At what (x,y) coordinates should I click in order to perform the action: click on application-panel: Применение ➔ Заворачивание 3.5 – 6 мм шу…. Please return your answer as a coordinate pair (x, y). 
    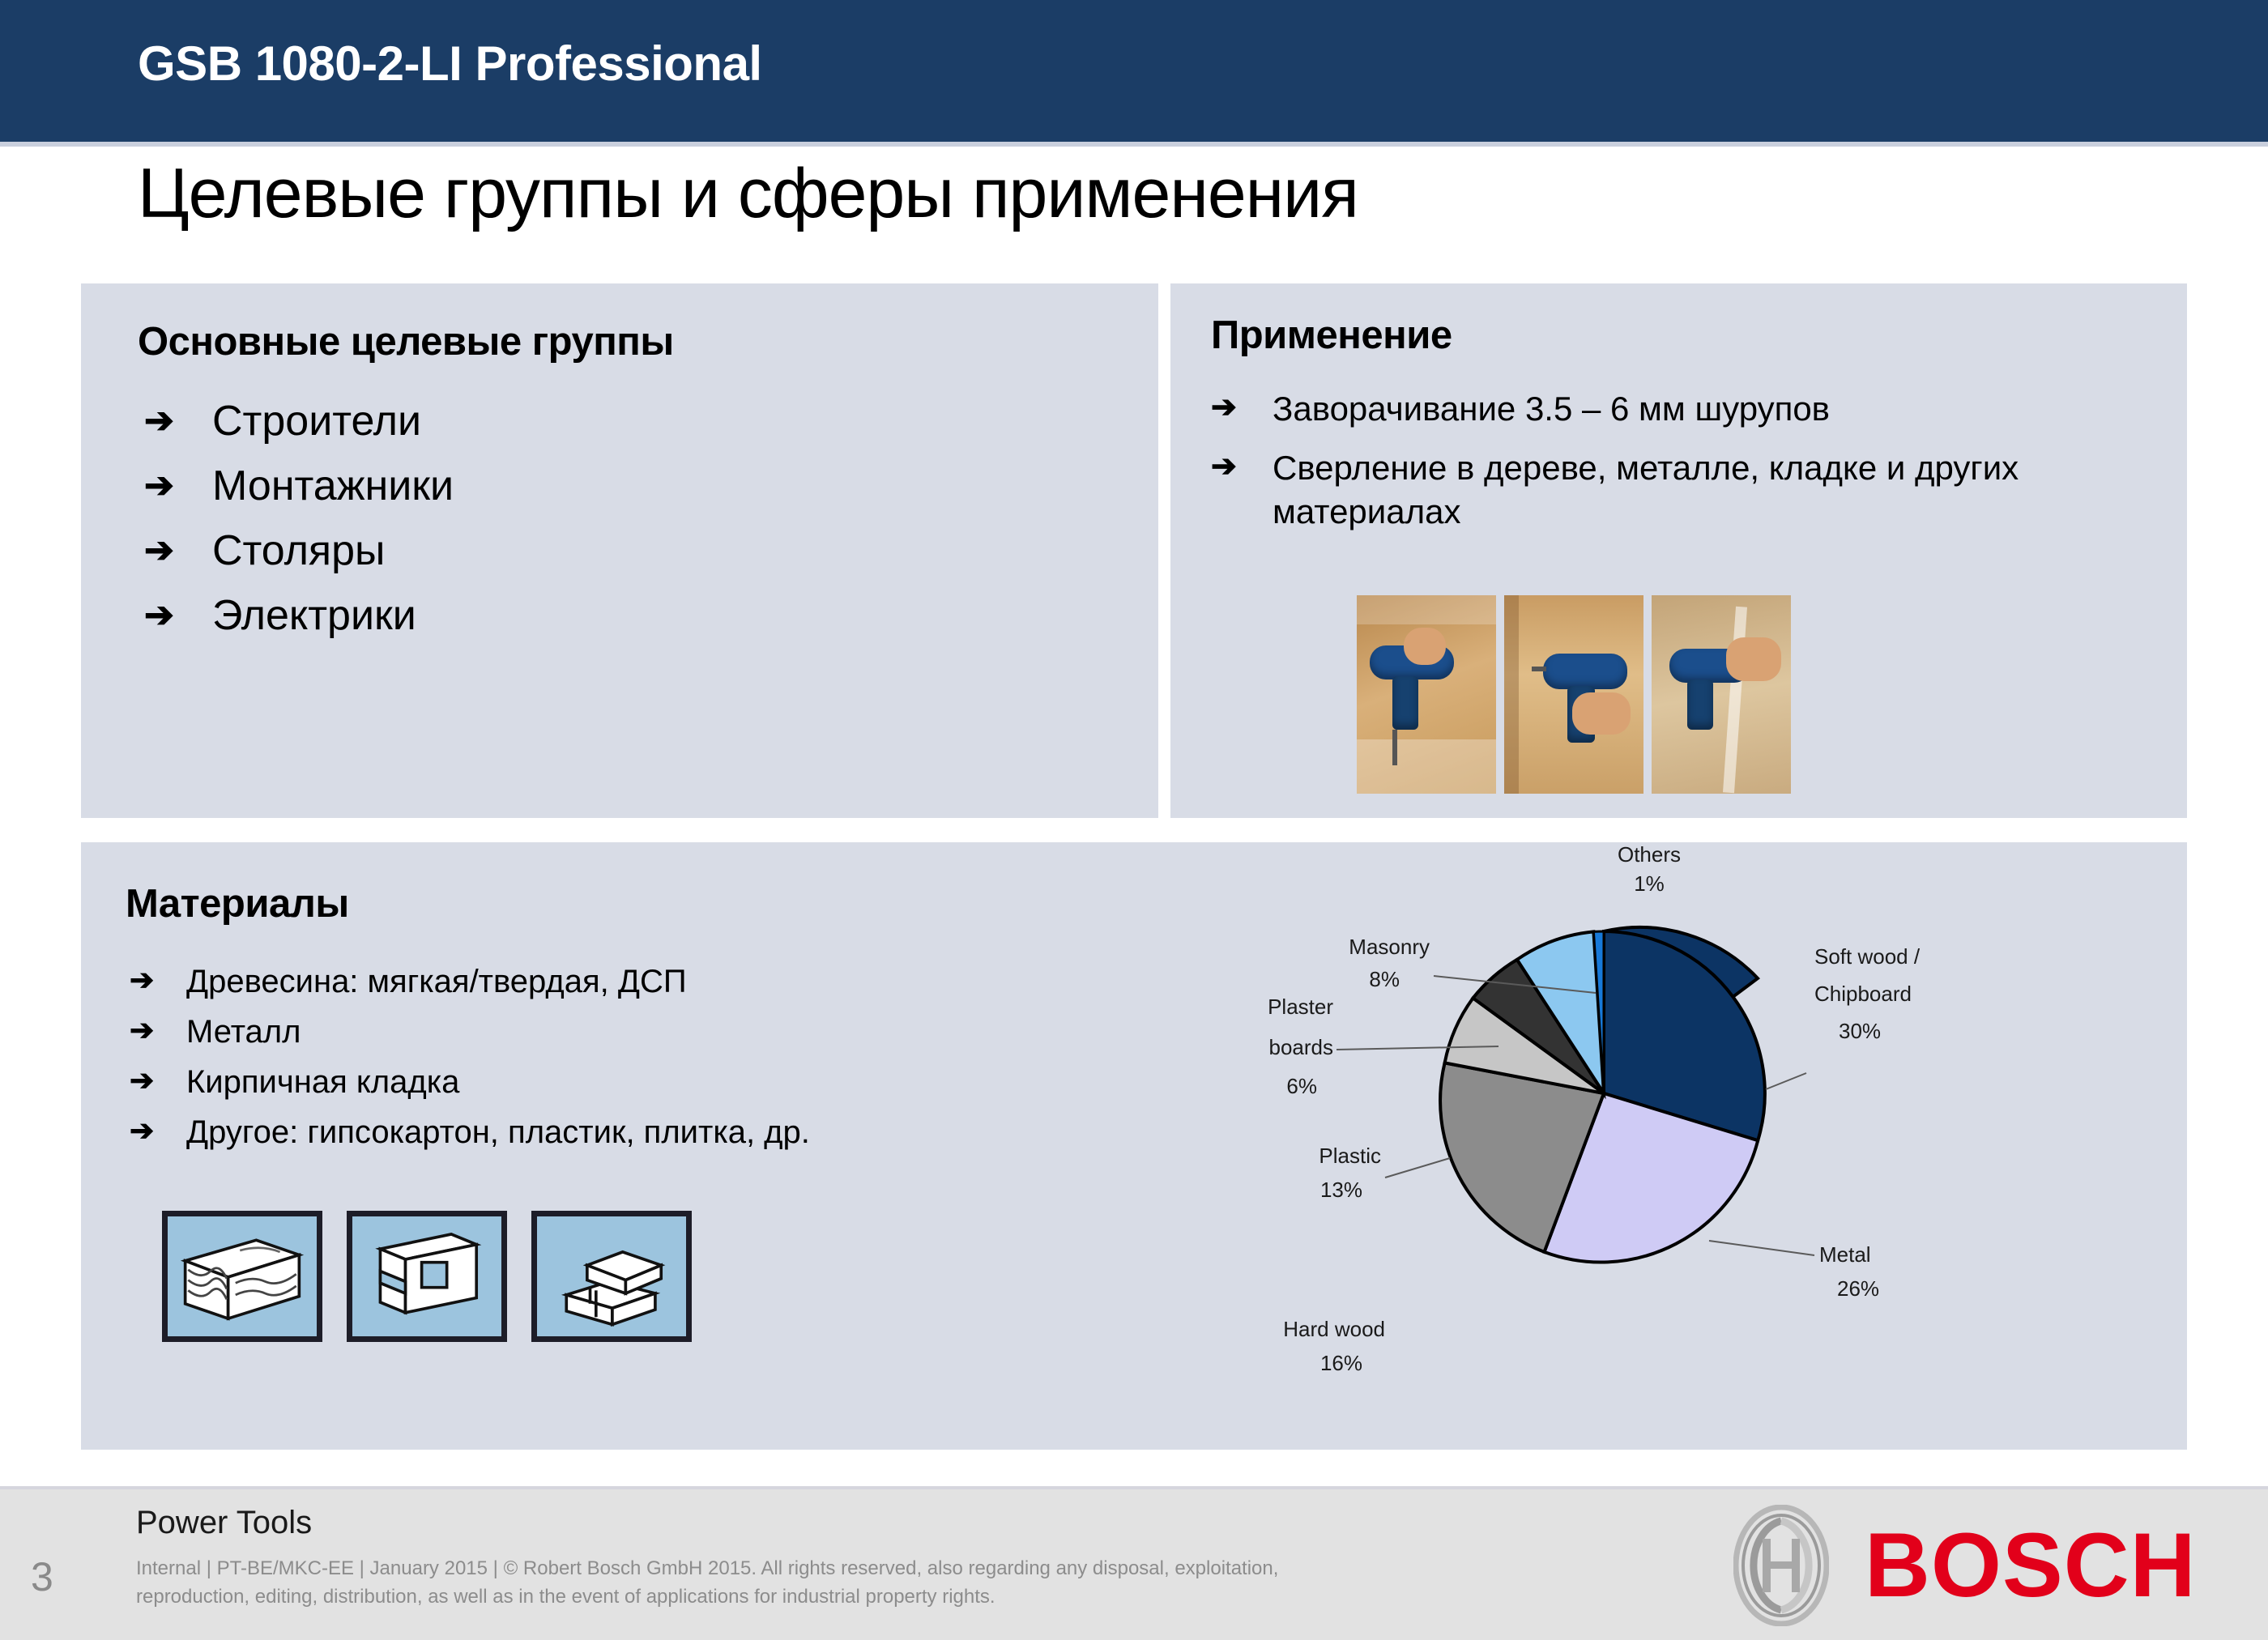
    Looking at the image, I should click on (1678, 551).